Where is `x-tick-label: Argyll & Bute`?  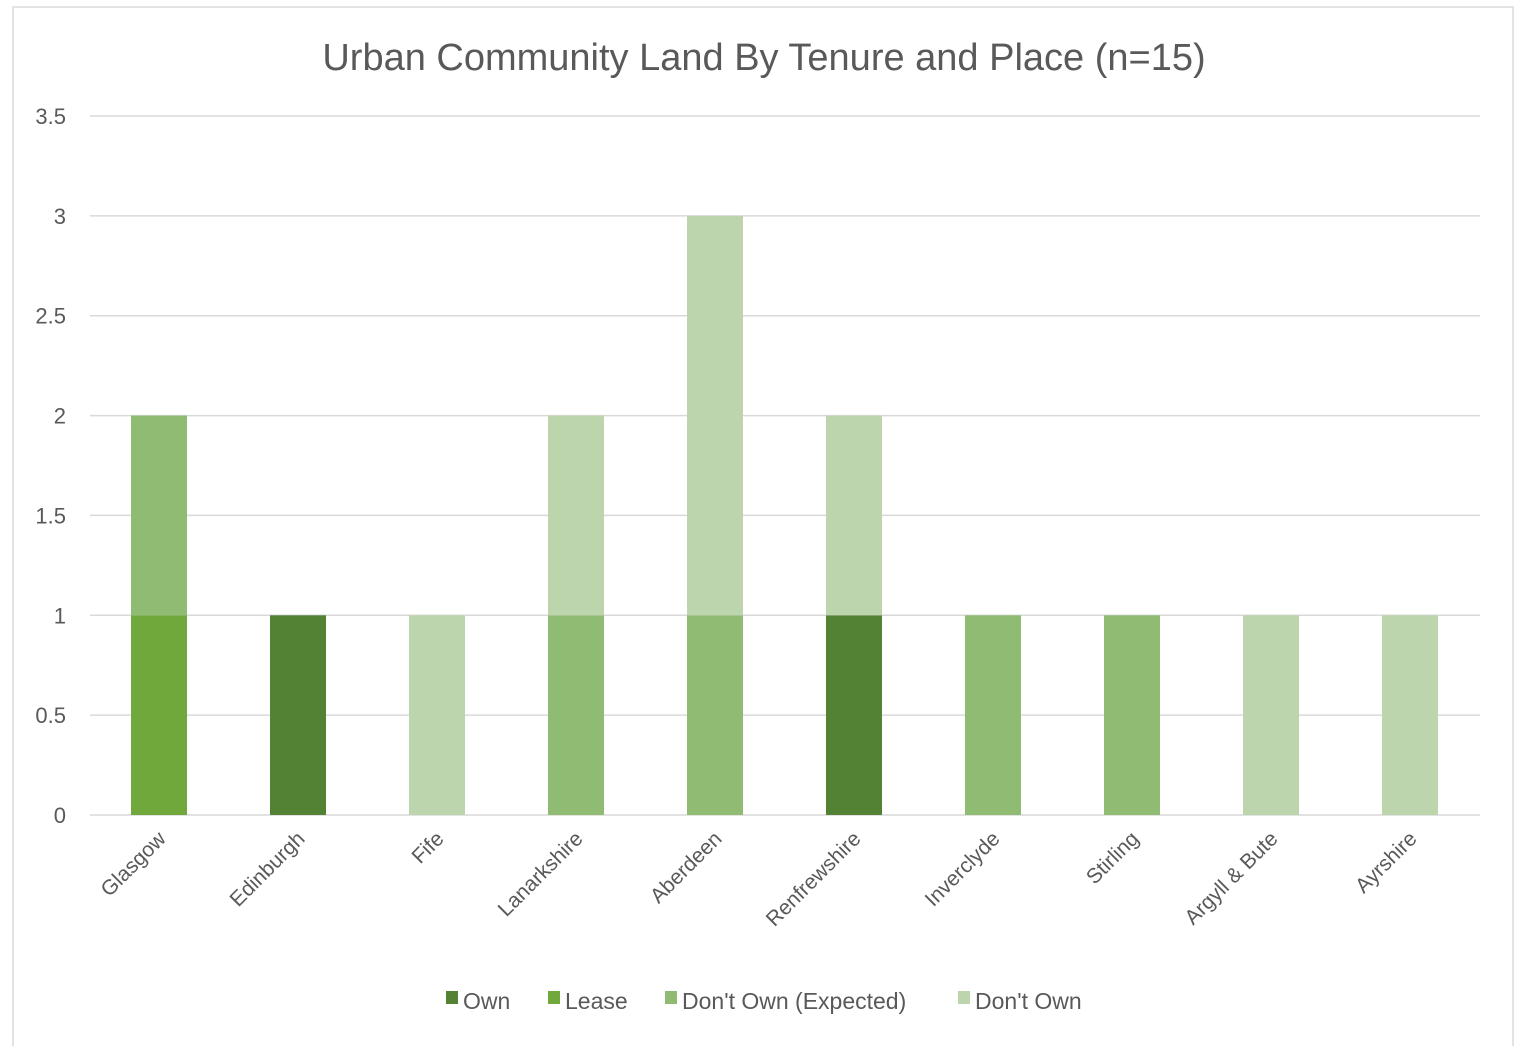
x-tick-label: Argyll & Bute is located at coordinates (1231, 878).